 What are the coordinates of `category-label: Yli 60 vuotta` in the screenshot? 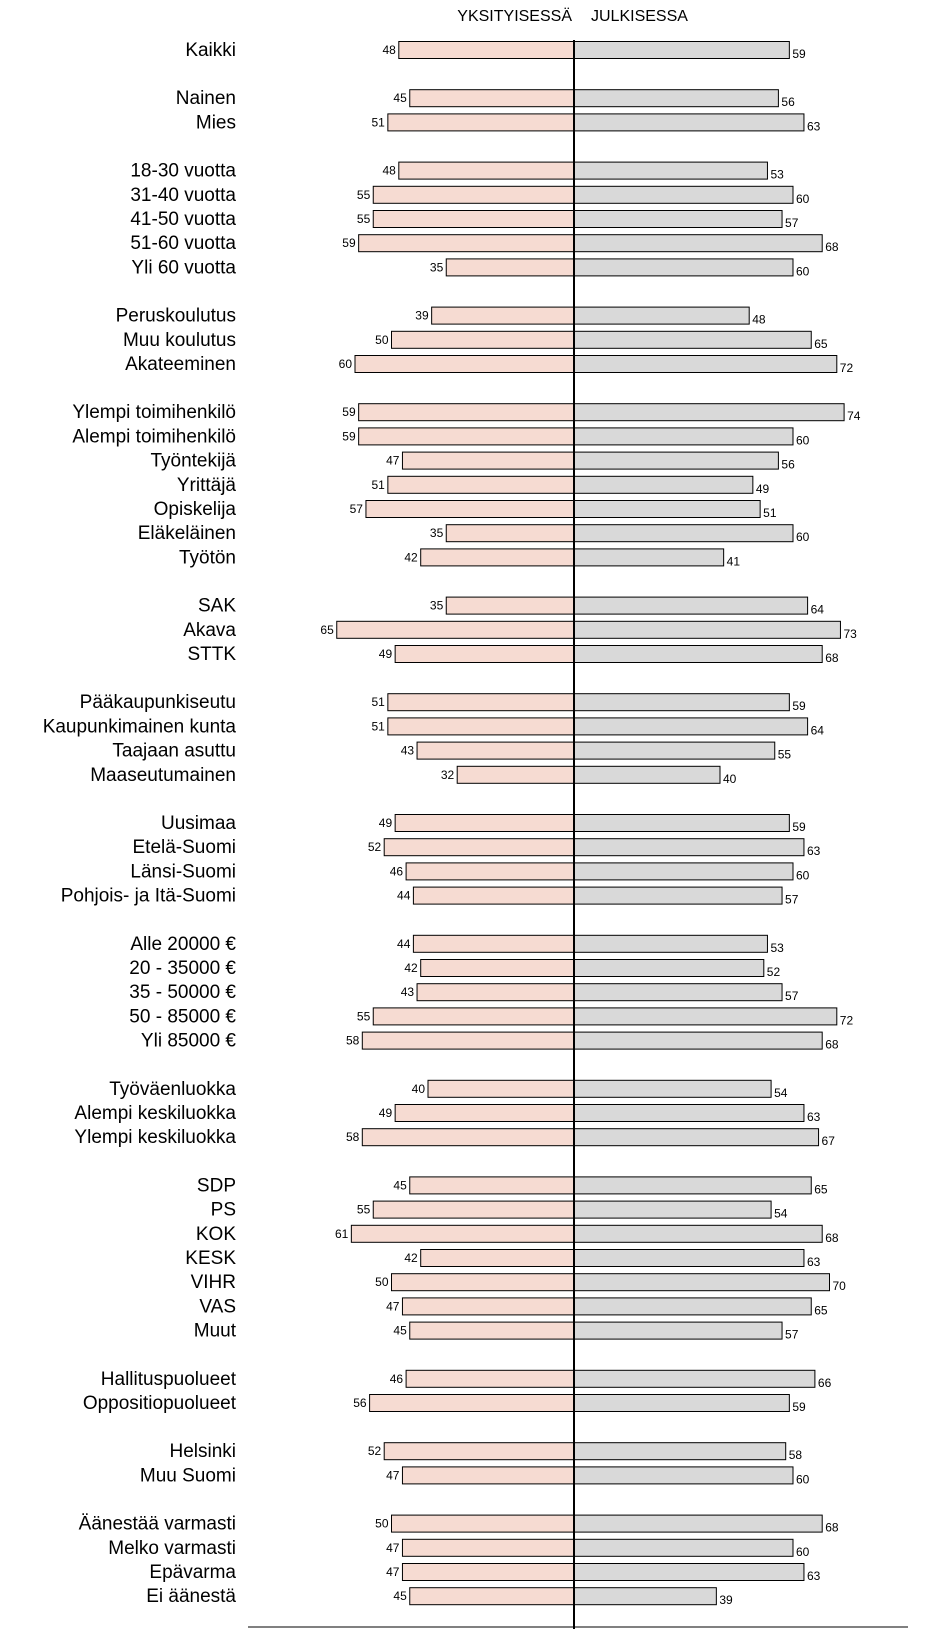 It's located at (183, 267).